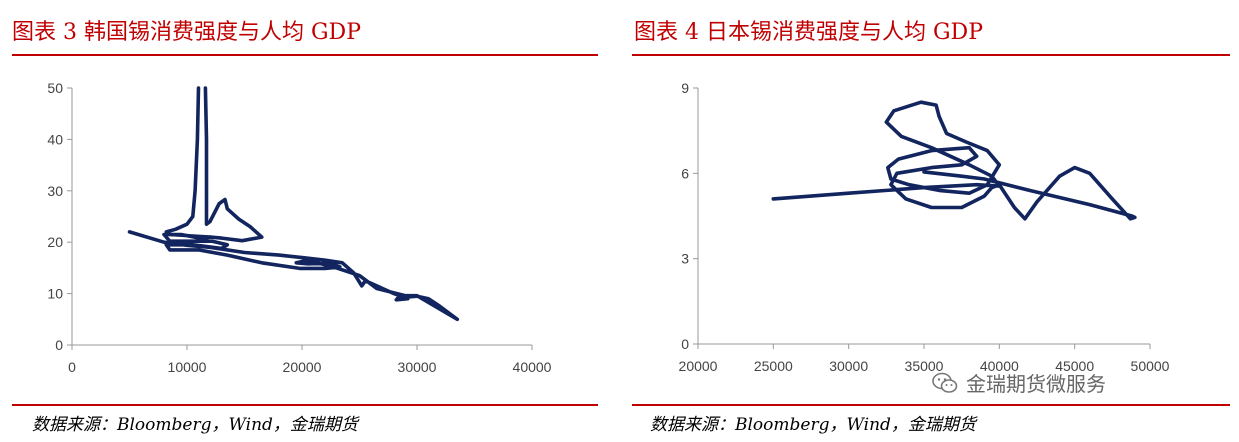 The image size is (1239, 442). Describe the element at coordinates (773, 366) in the screenshot. I see `x-tick-label: 25000` at that location.